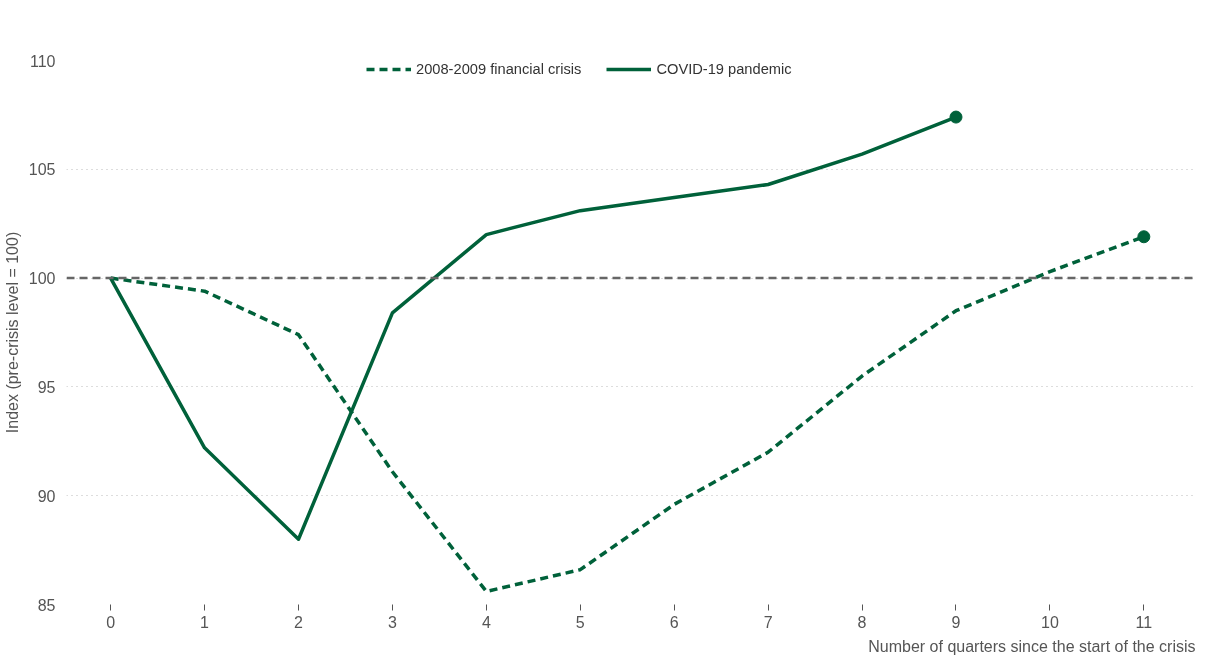 This screenshot has width=1215, height=659. What do you see at coordinates (42, 279) in the screenshot?
I see `y-tick-label: 100` at bounding box center [42, 279].